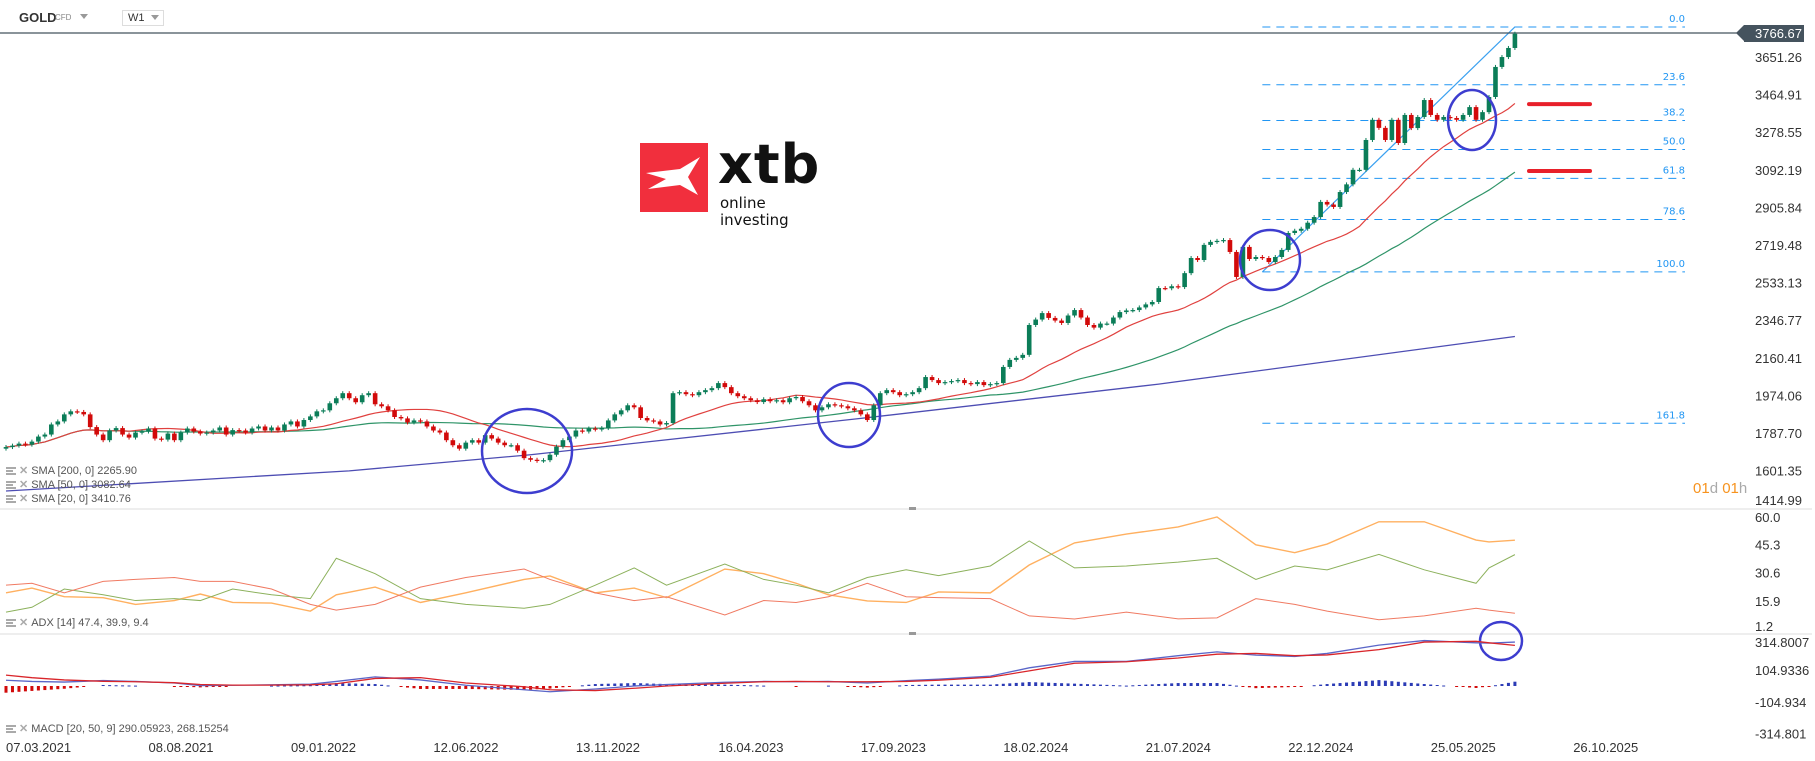  What do you see at coordinates (1778, 132) in the screenshot?
I see `price-axis-label: 3278.55` at bounding box center [1778, 132].